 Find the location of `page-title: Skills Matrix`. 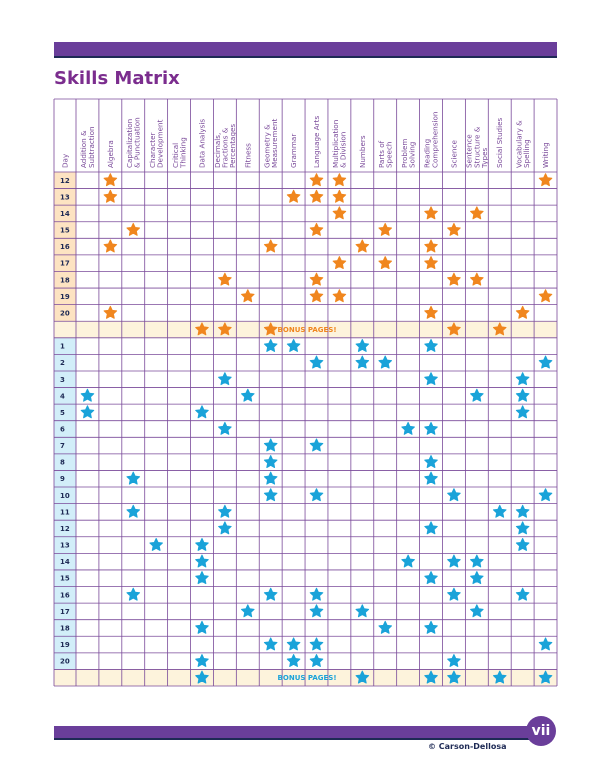

page-title: Skills Matrix is located at coordinates (117, 78).